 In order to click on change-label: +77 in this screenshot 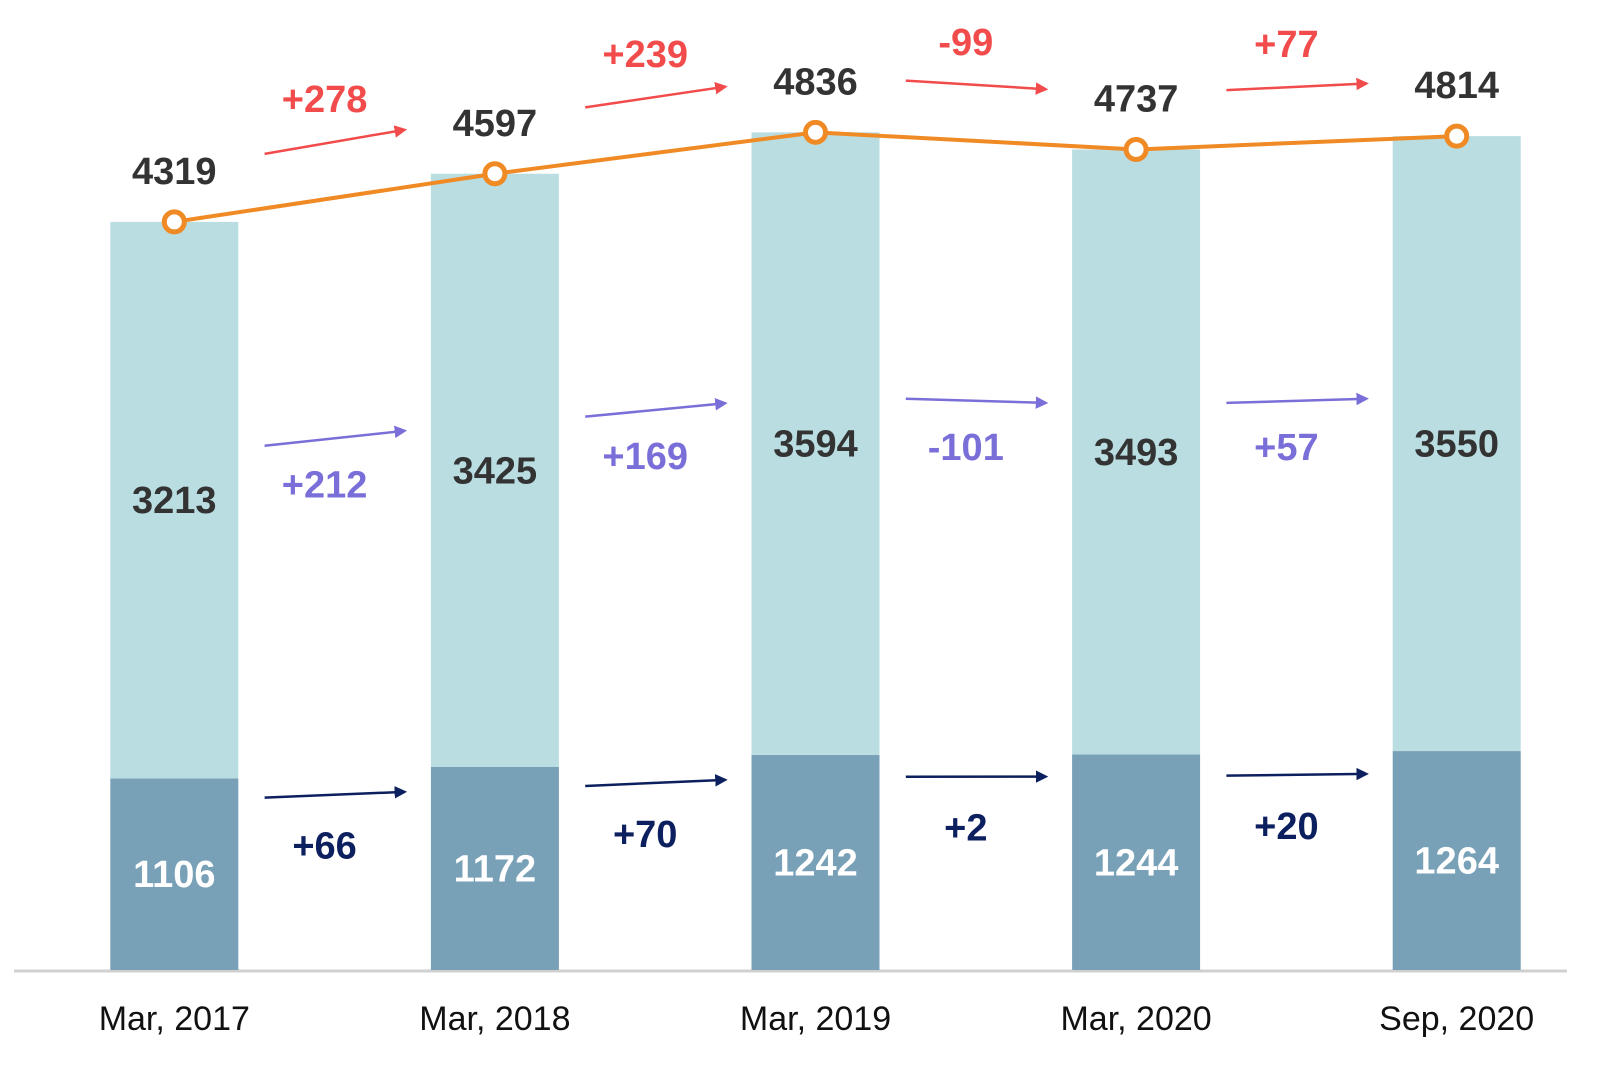, I will do `click(1286, 45)`.